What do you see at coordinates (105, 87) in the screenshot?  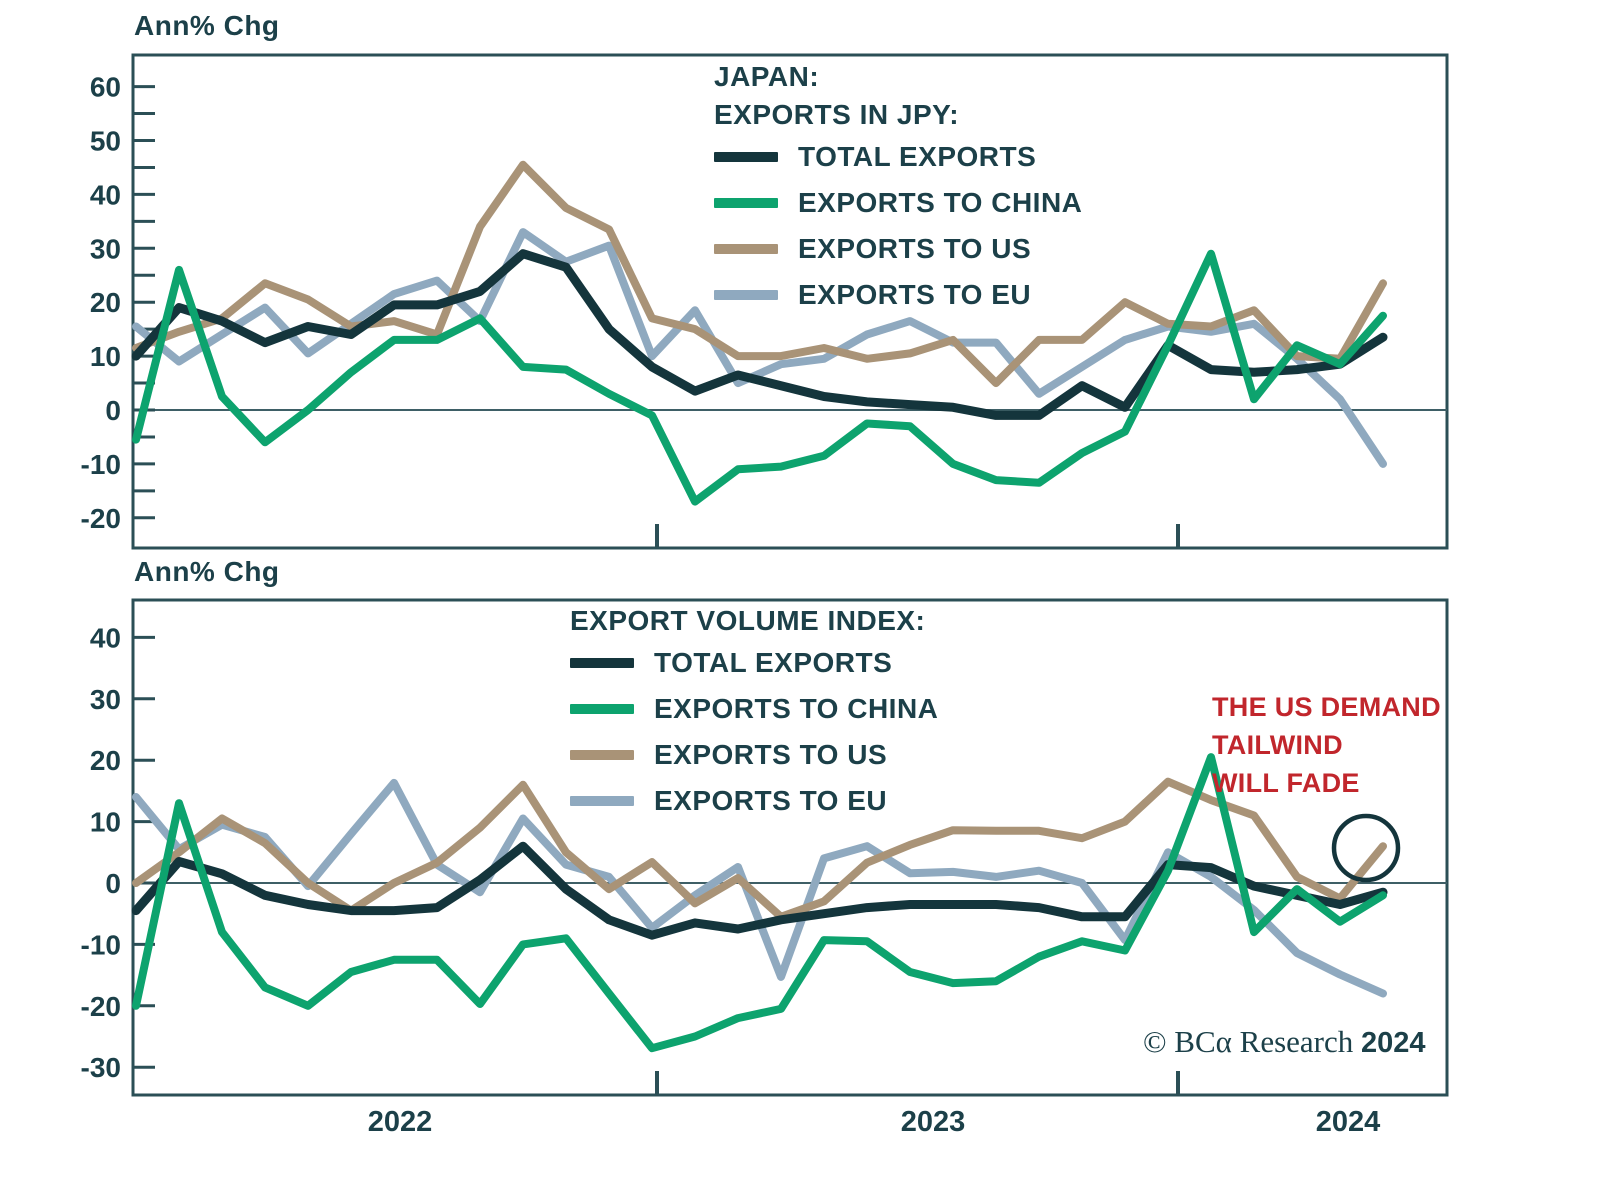 I see `y-axis-tick-label: 60` at bounding box center [105, 87].